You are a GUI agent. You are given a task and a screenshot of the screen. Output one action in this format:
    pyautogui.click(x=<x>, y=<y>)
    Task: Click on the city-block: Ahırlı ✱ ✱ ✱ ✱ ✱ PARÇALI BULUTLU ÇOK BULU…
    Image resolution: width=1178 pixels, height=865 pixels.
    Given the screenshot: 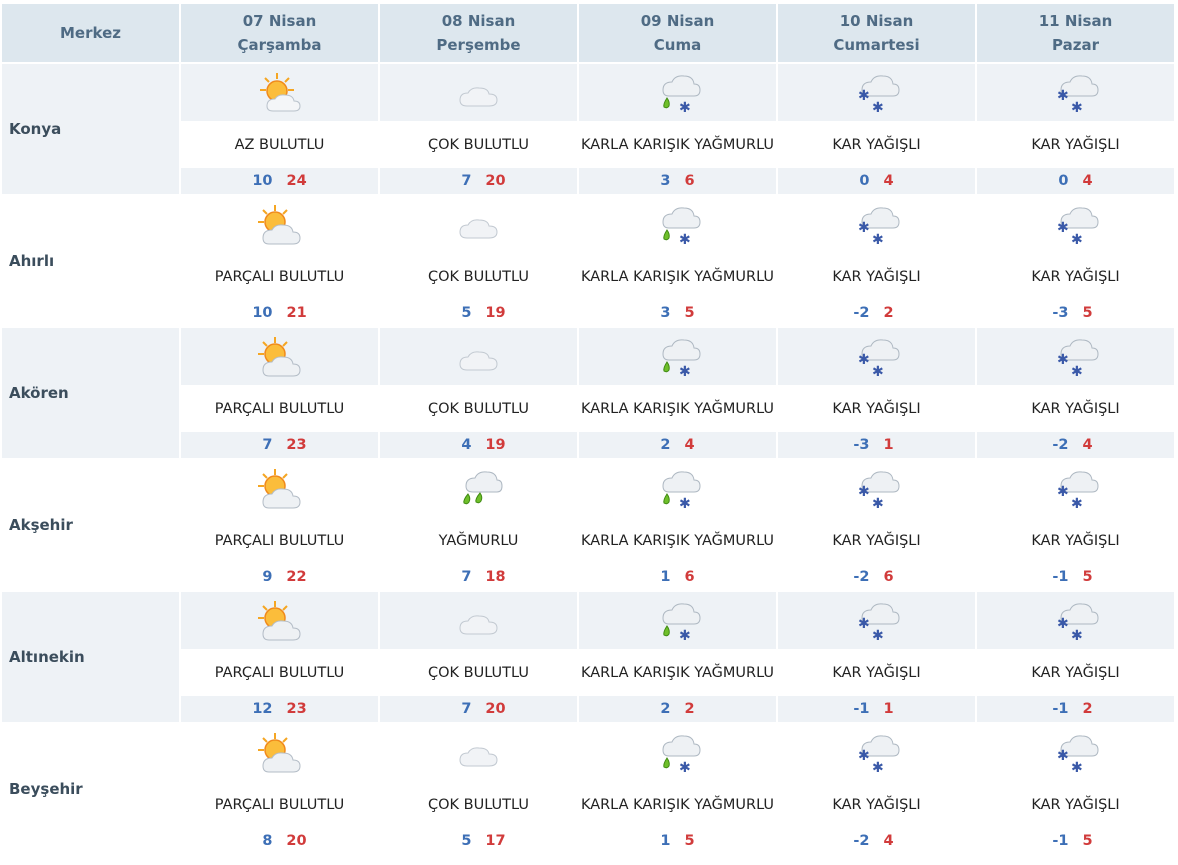 What is the action you would take?
    pyautogui.click(x=588, y=261)
    